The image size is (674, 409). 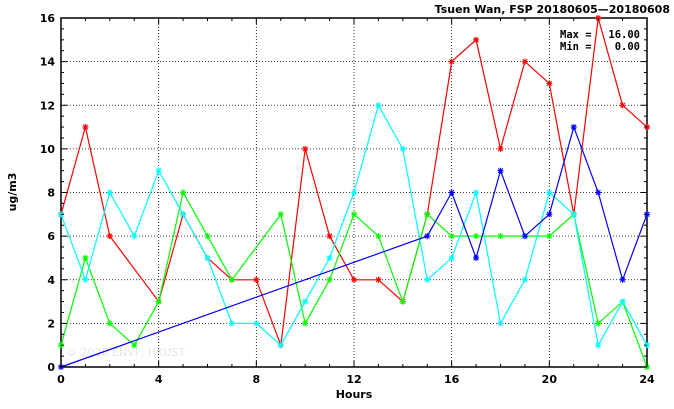 I want to click on max-label: Max =, so click(x=576, y=35).